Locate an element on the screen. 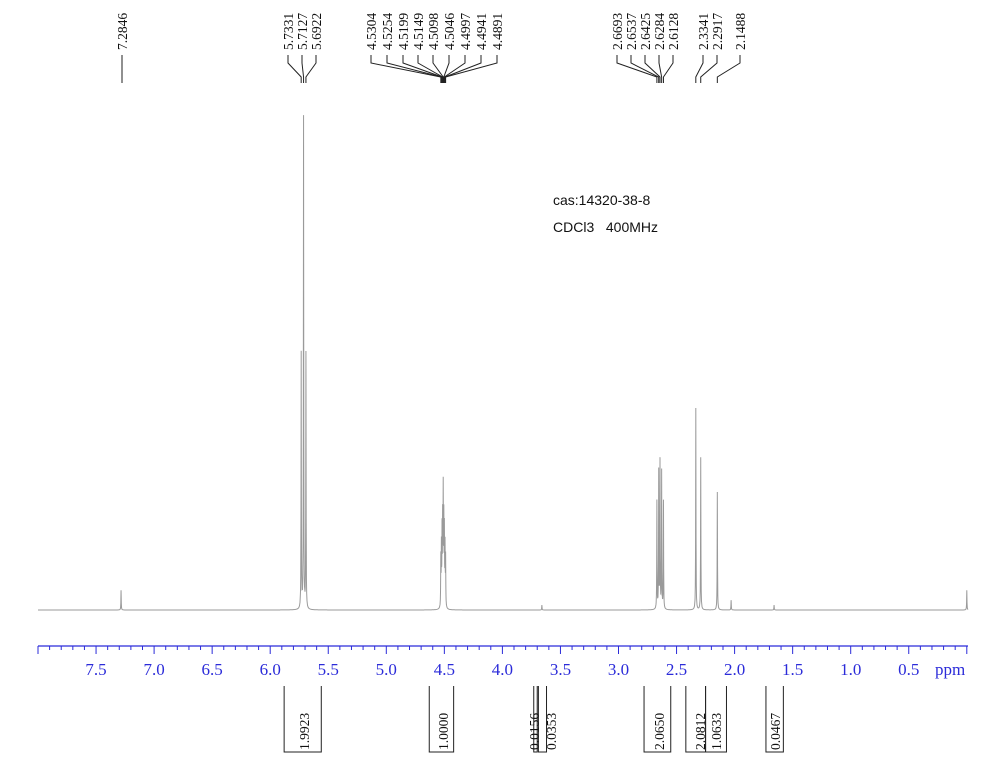 The height and width of the screenshot is (769, 985). peak-label: 4.4997 is located at coordinates (465, 31).